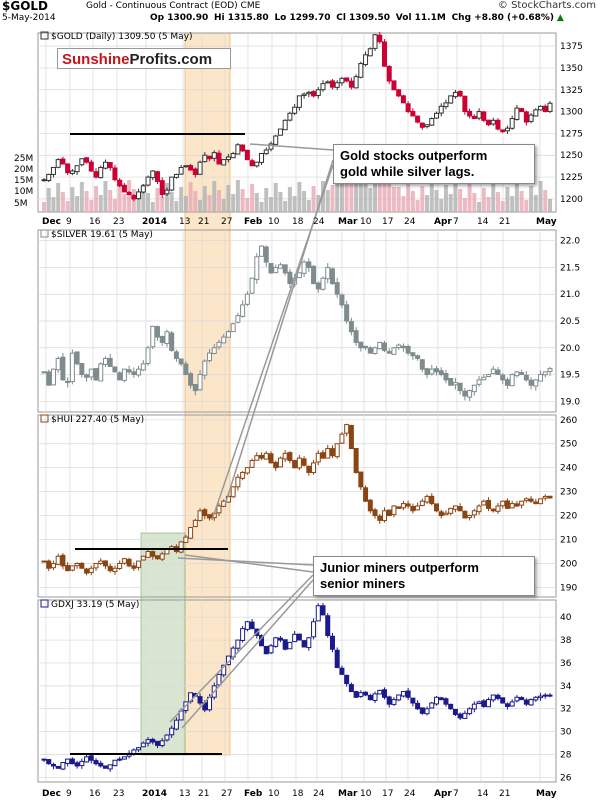  What do you see at coordinates (298, 794) in the screenshot?
I see `x-tick-label: 18` at bounding box center [298, 794].